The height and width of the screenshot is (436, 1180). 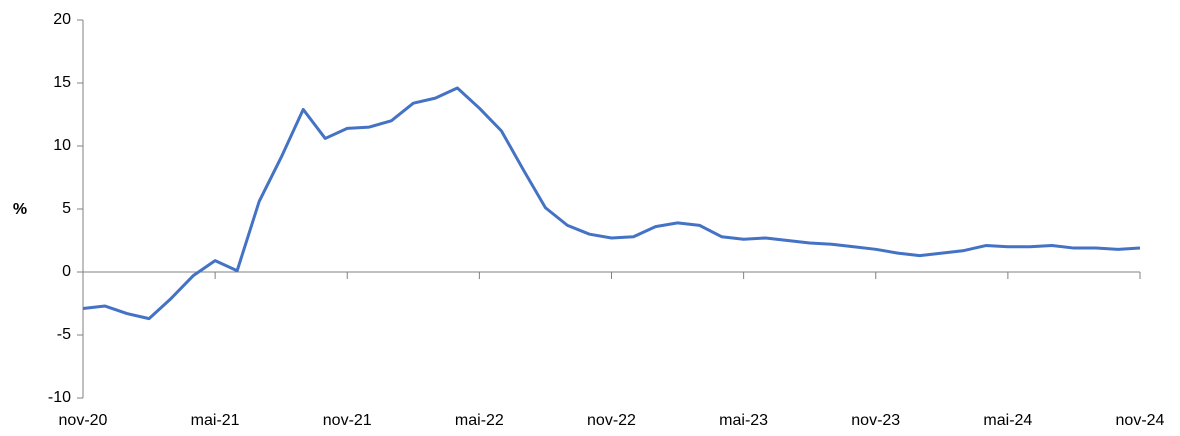 I want to click on x-tick-label: mai-24, so click(x=1007, y=420).